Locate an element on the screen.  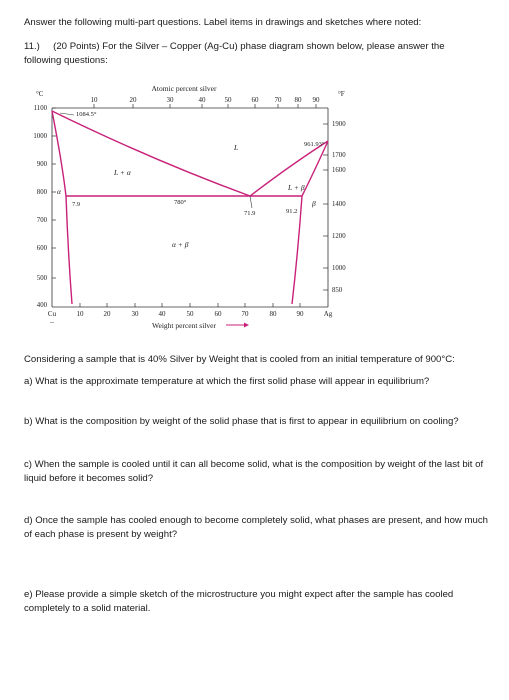
bottom-tick: 30 is located at coordinates (136, 314).